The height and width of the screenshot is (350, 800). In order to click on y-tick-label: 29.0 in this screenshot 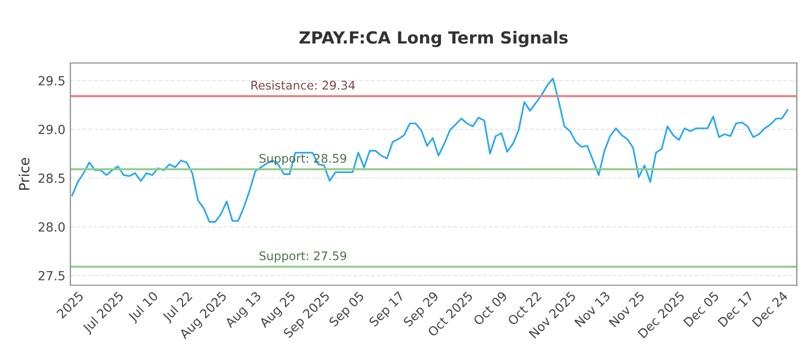, I will do `click(51, 129)`.